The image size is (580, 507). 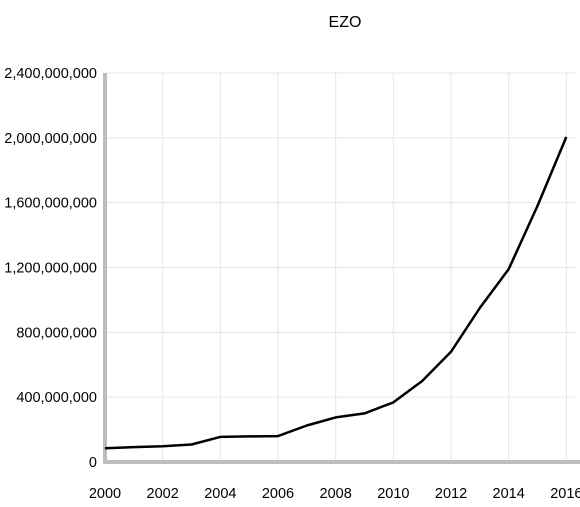 I want to click on x-tick-label: 2014, so click(x=509, y=494).